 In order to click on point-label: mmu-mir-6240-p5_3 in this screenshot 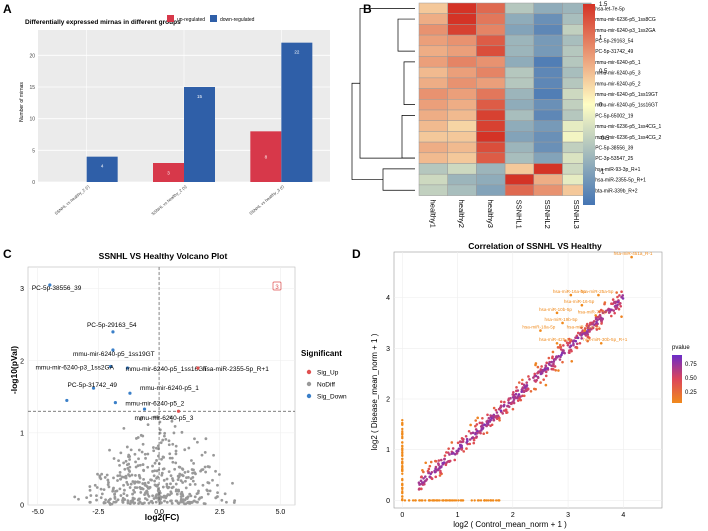, I will do `click(164, 418)`.